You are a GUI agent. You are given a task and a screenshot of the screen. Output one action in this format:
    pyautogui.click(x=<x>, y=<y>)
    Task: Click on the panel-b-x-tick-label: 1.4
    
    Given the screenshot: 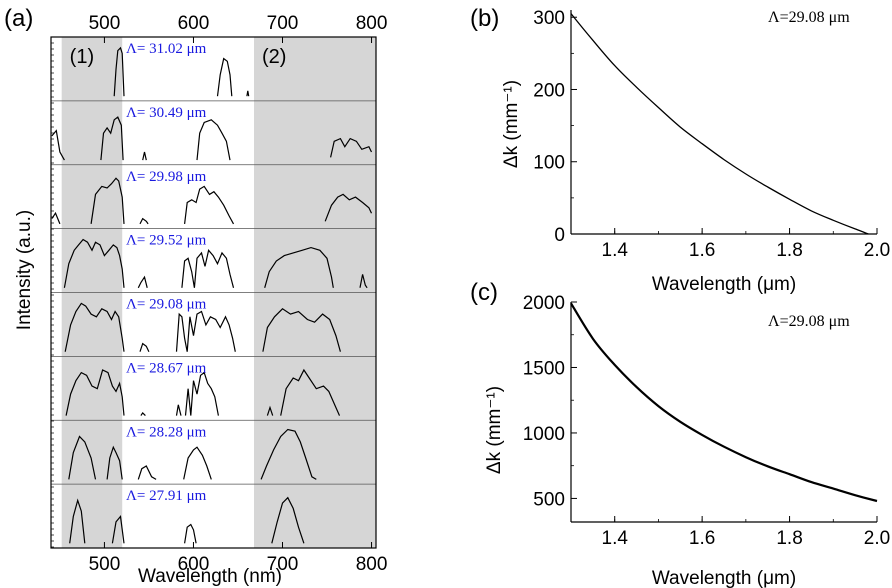 What is the action you would take?
    pyautogui.click(x=615, y=250)
    